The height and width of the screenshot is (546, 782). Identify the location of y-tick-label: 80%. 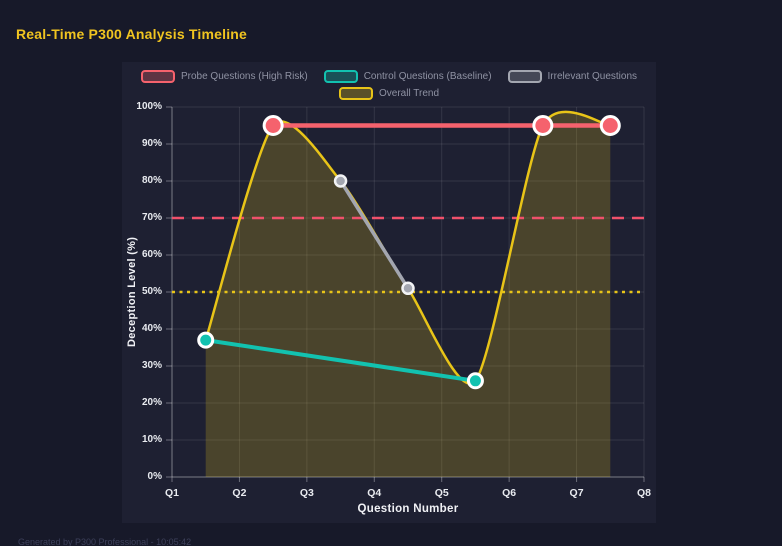
(151, 180).